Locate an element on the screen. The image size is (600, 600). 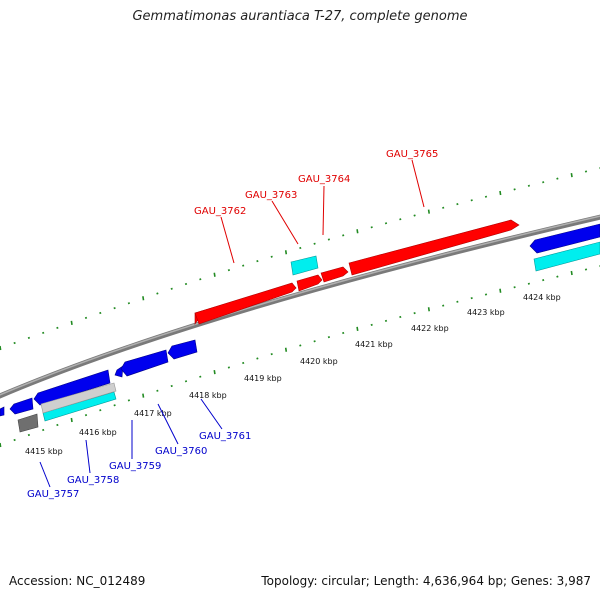
gene-label-gau-3765: GAU_3765 is located at coordinates (412, 154).